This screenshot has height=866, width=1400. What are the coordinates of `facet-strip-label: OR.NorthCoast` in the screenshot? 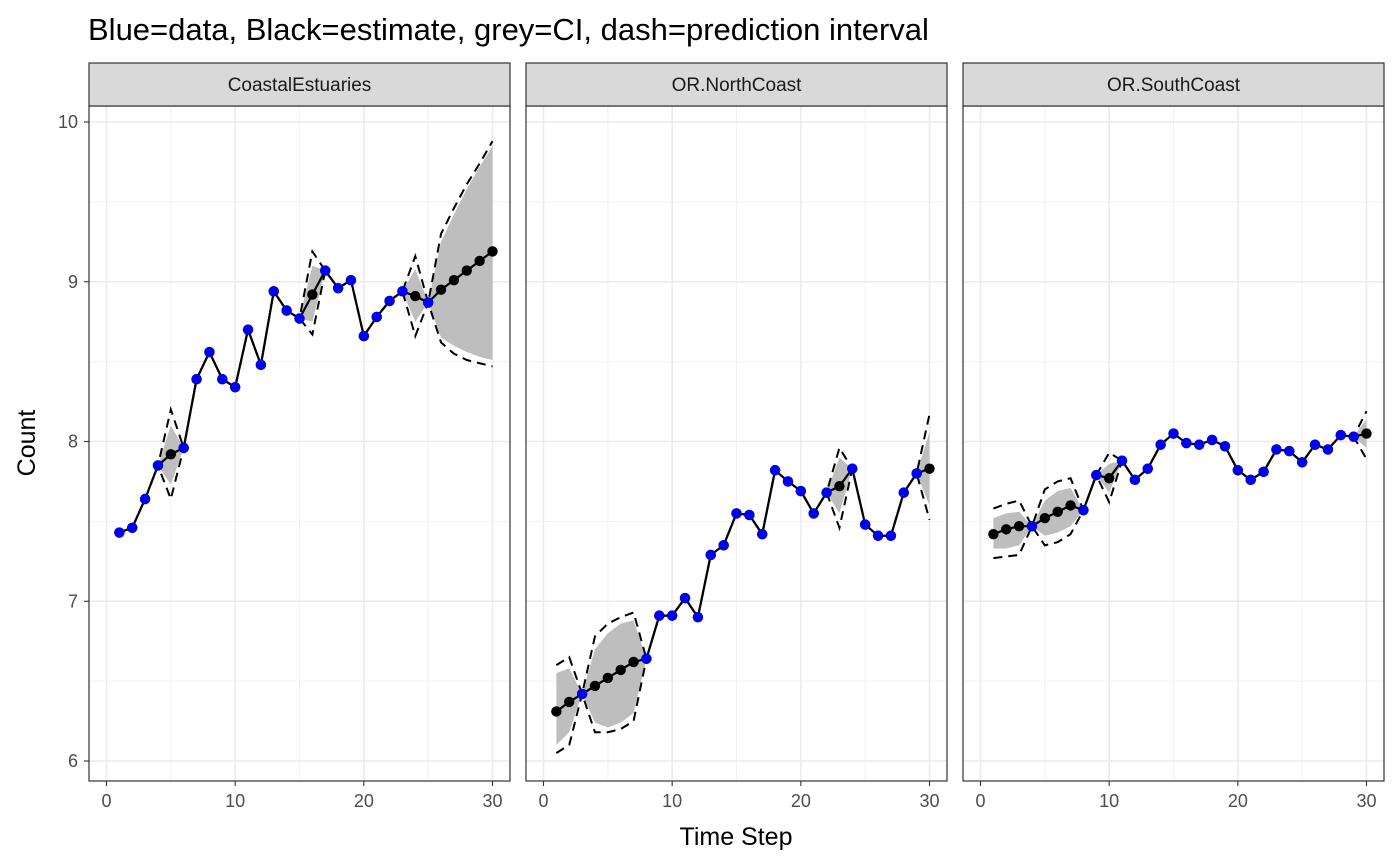 It's located at (737, 85).